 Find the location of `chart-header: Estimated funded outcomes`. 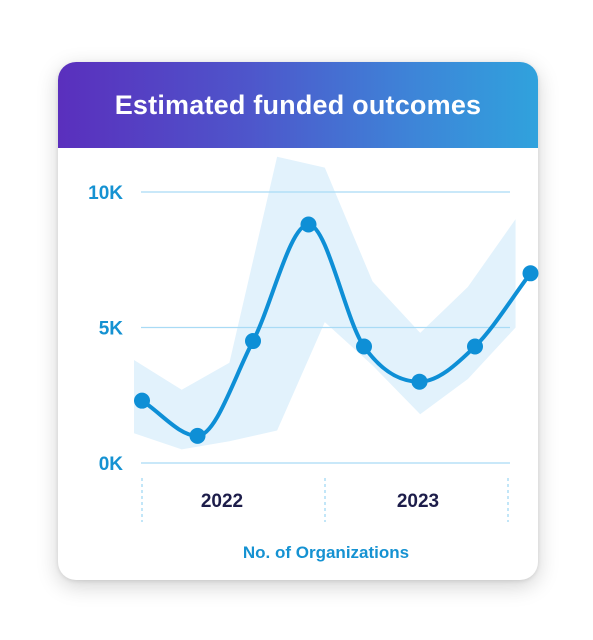

chart-header: Estimated funded outcomes is located at coordinates (298, 105).